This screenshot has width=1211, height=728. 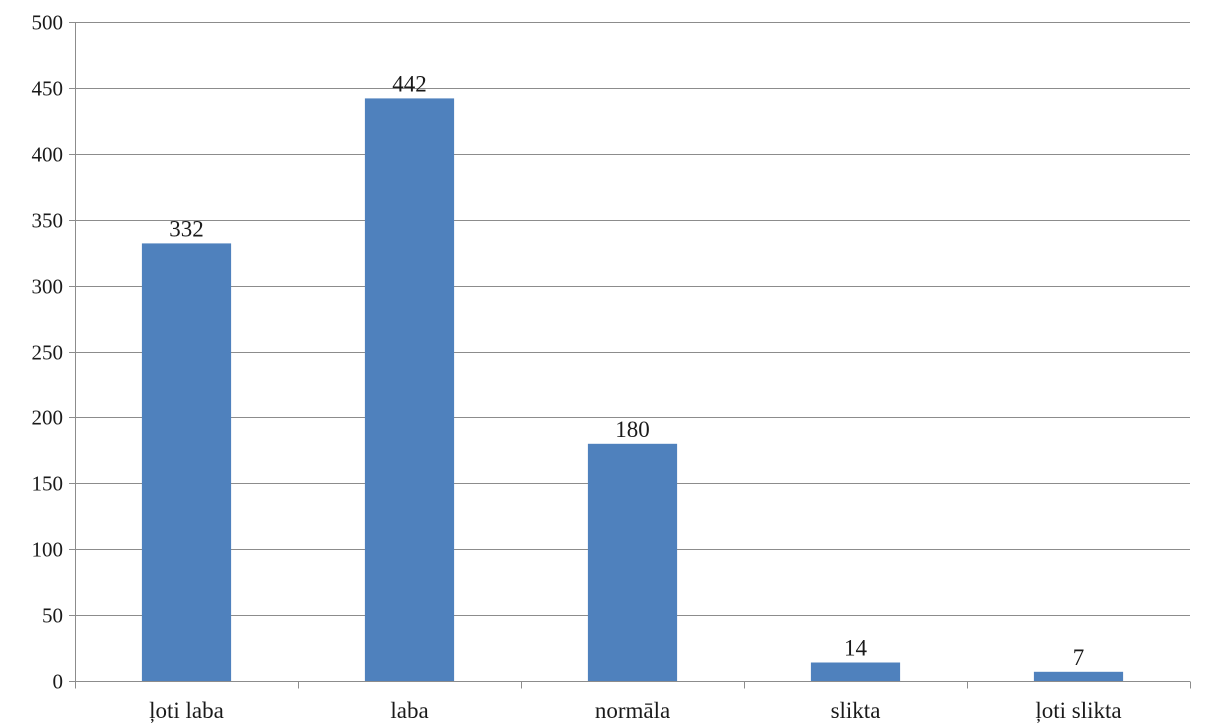 What do you see at coordinates (48, 418) in the screenshot?
I see `y-tick-label: 200` at bounding box center [48, 418].